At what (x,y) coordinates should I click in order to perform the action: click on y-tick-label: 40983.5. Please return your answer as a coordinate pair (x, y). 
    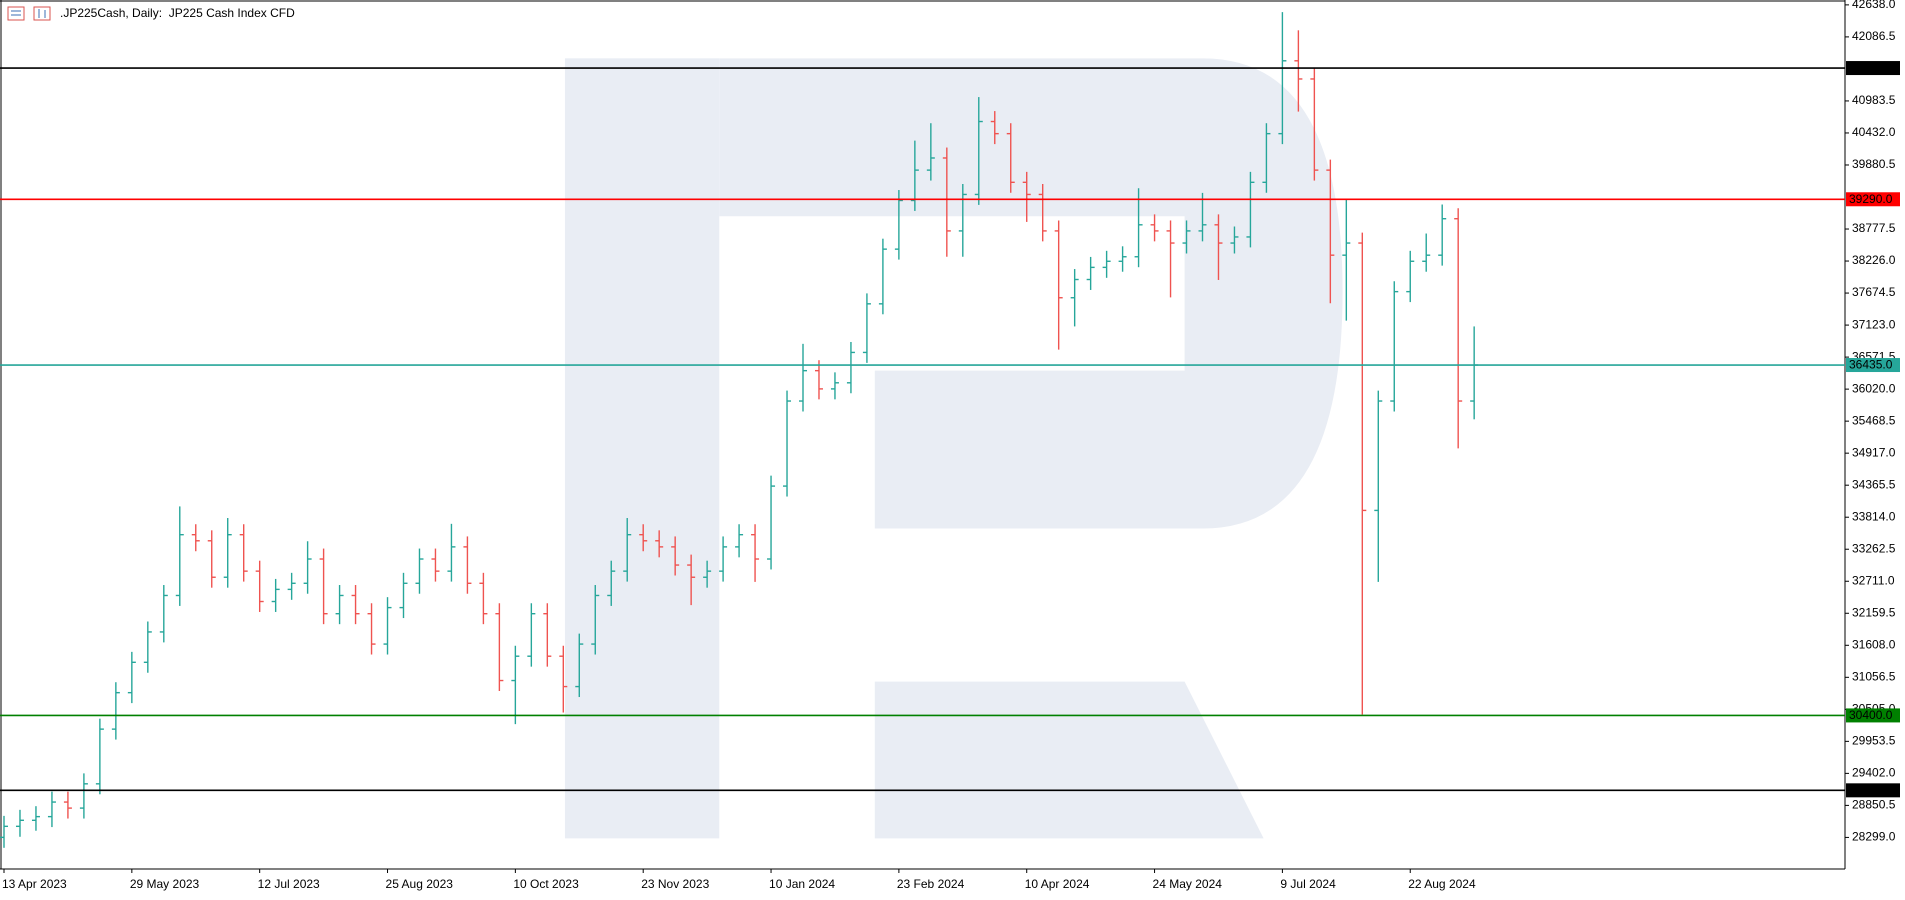
    Looking at the image, I should click on (1874, 100).